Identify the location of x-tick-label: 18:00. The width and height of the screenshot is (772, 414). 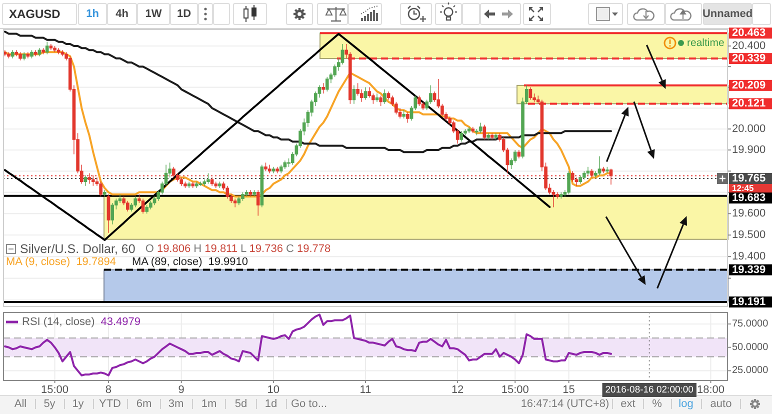
(710, 390).